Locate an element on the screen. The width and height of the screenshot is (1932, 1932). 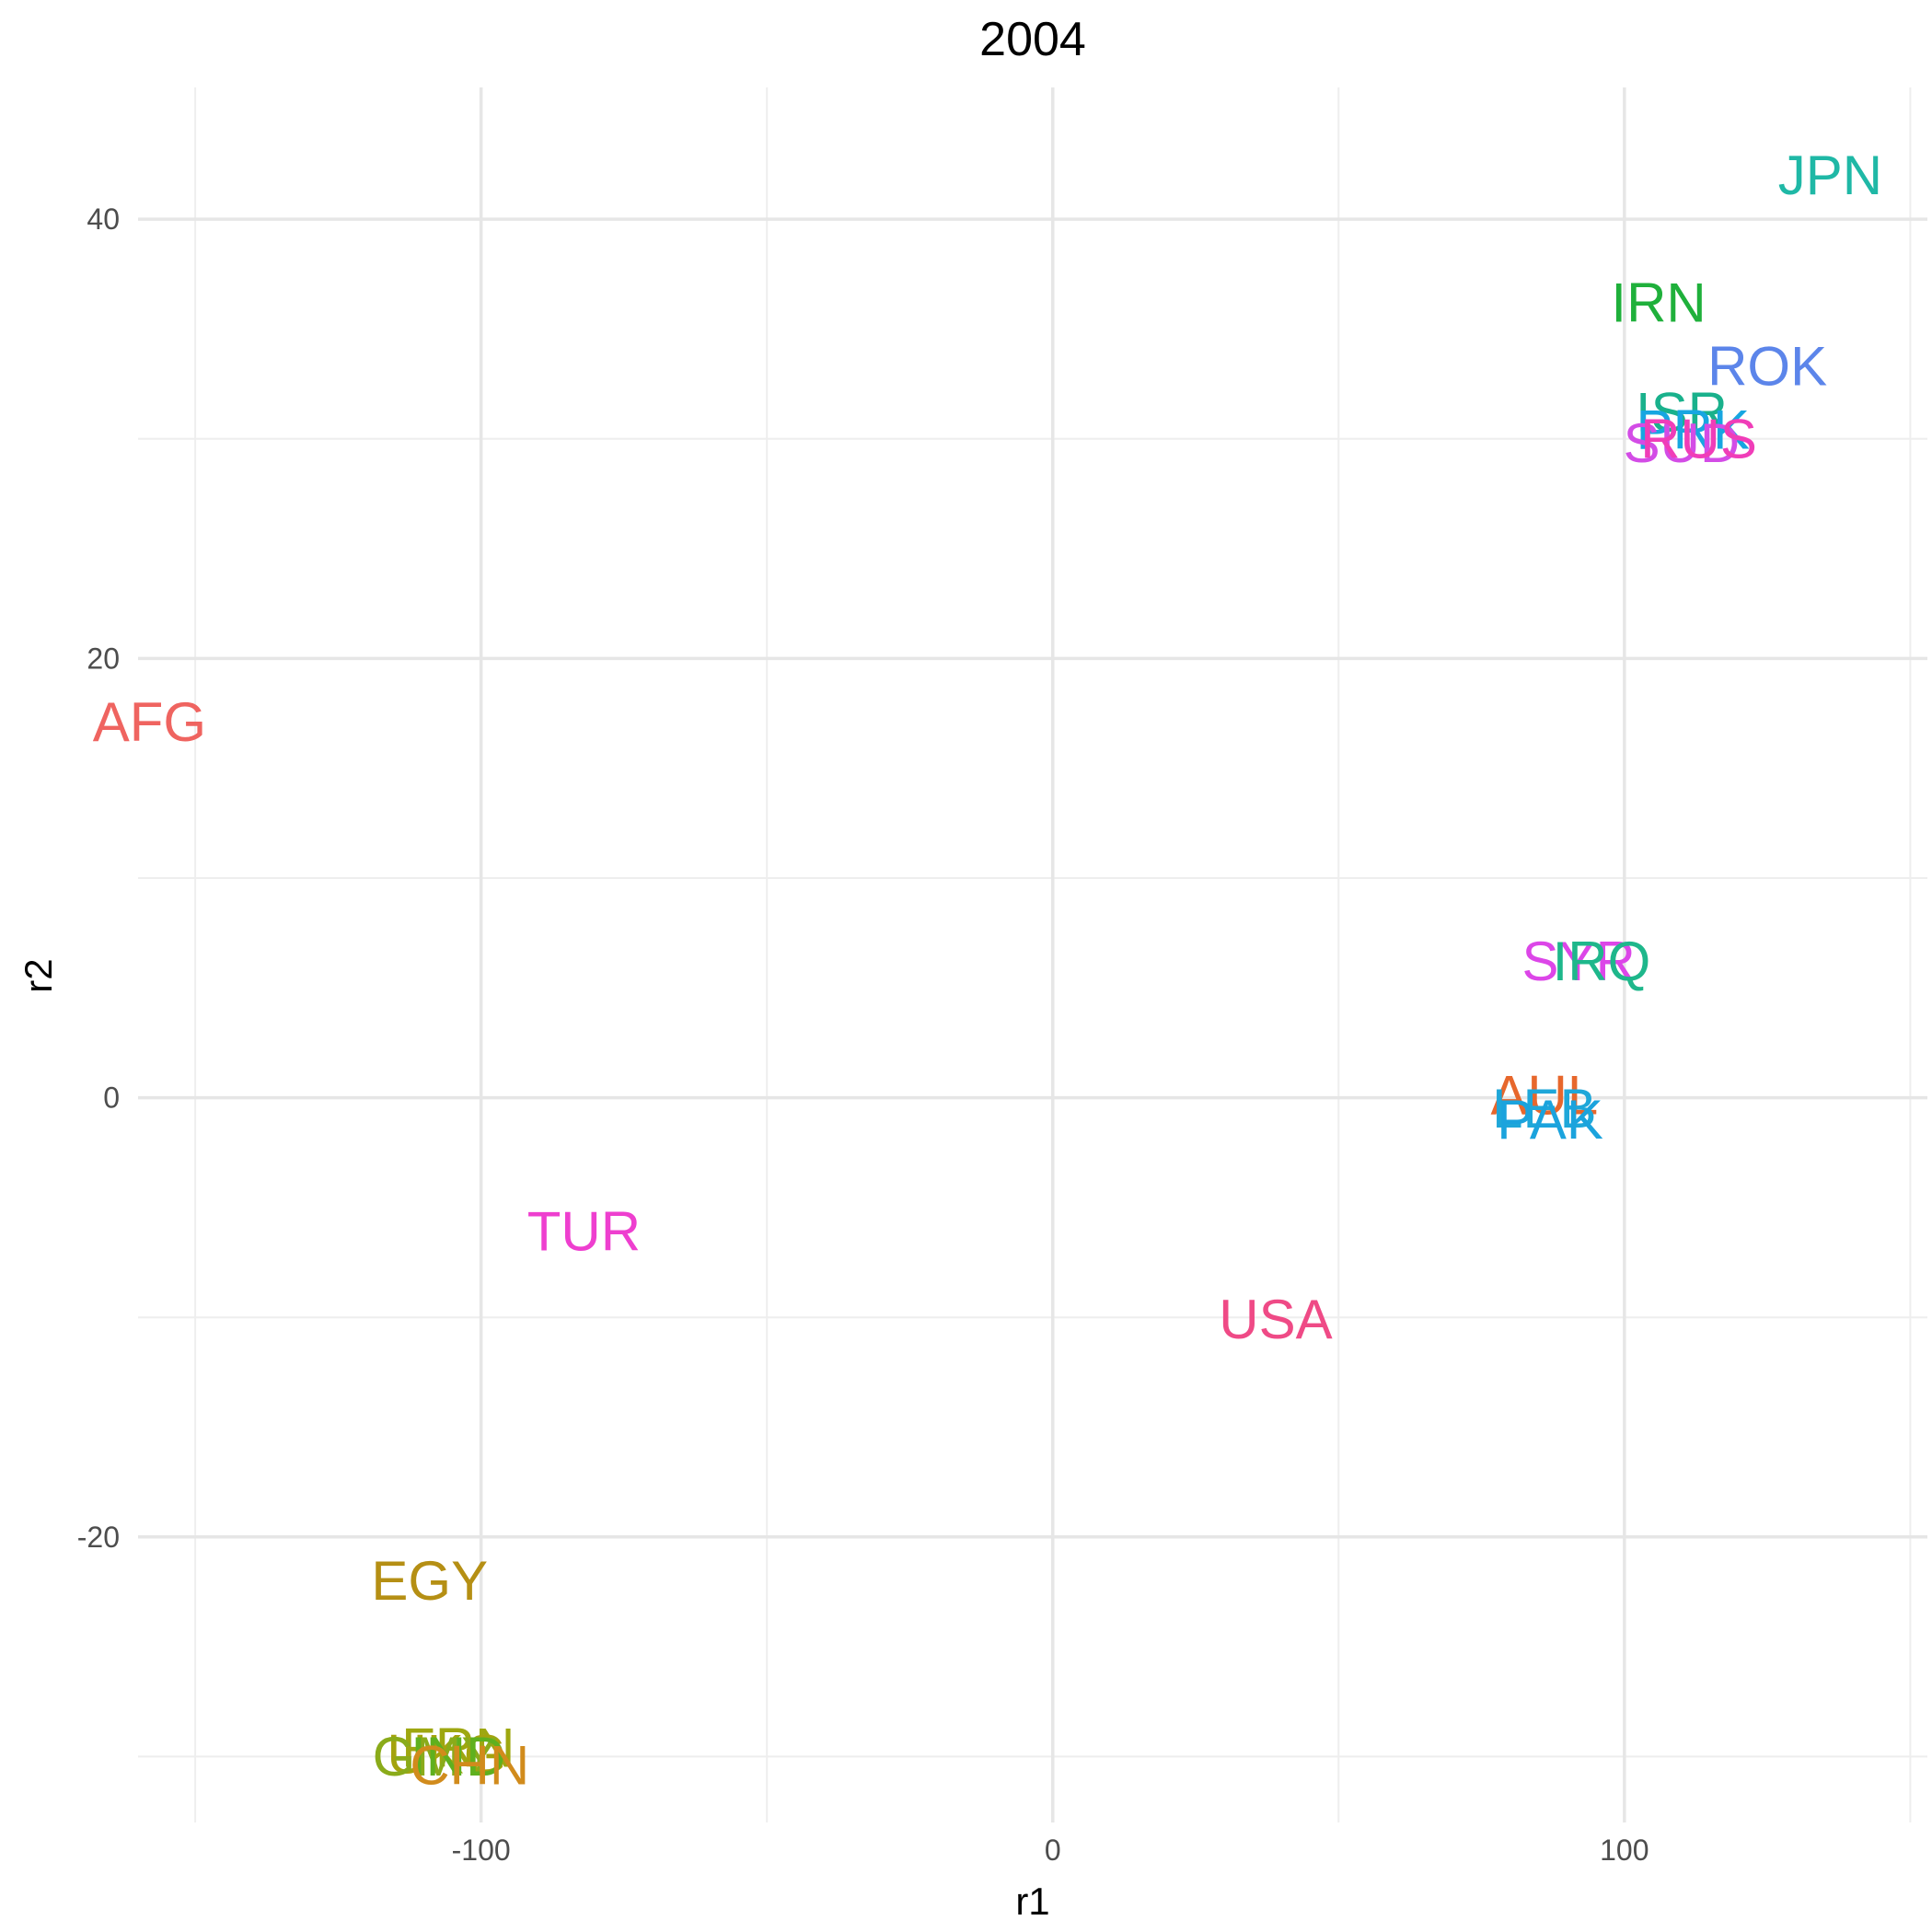
point-label-sud: SUD is located at coordinates (1683, 443).